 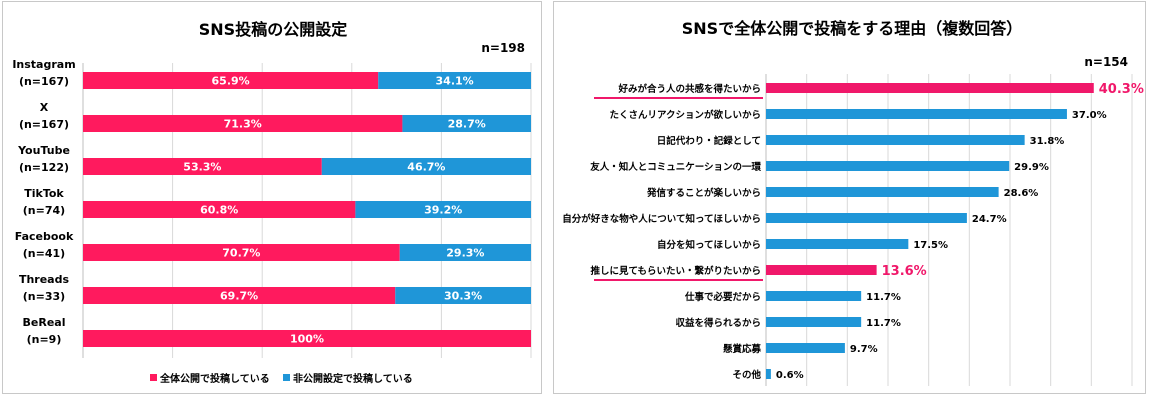 I want to click on chart2-data-label: 24.7%, so click(x=989, y=219).